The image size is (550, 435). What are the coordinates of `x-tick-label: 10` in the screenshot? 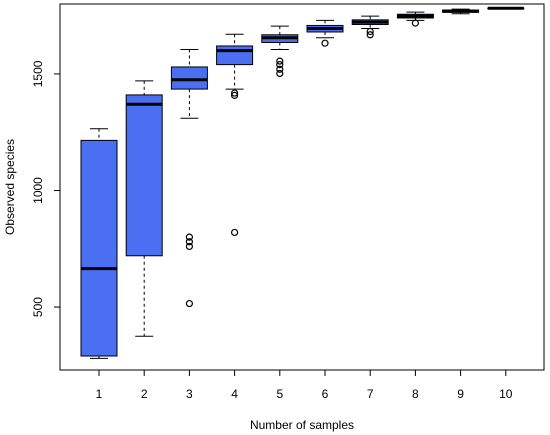 It's located at (506, 394).